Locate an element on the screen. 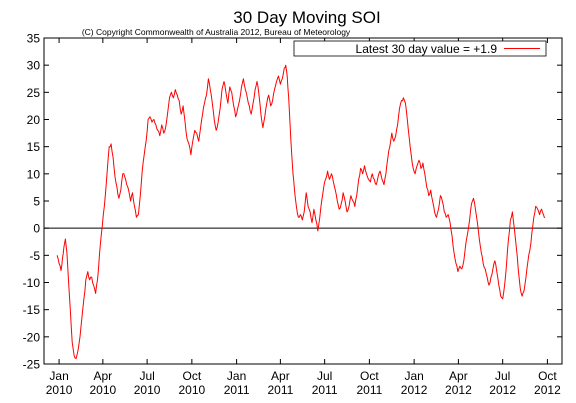 This screenshot has width=576, height=403. y-tick-label: 25 is located at coordinates (34, 93).